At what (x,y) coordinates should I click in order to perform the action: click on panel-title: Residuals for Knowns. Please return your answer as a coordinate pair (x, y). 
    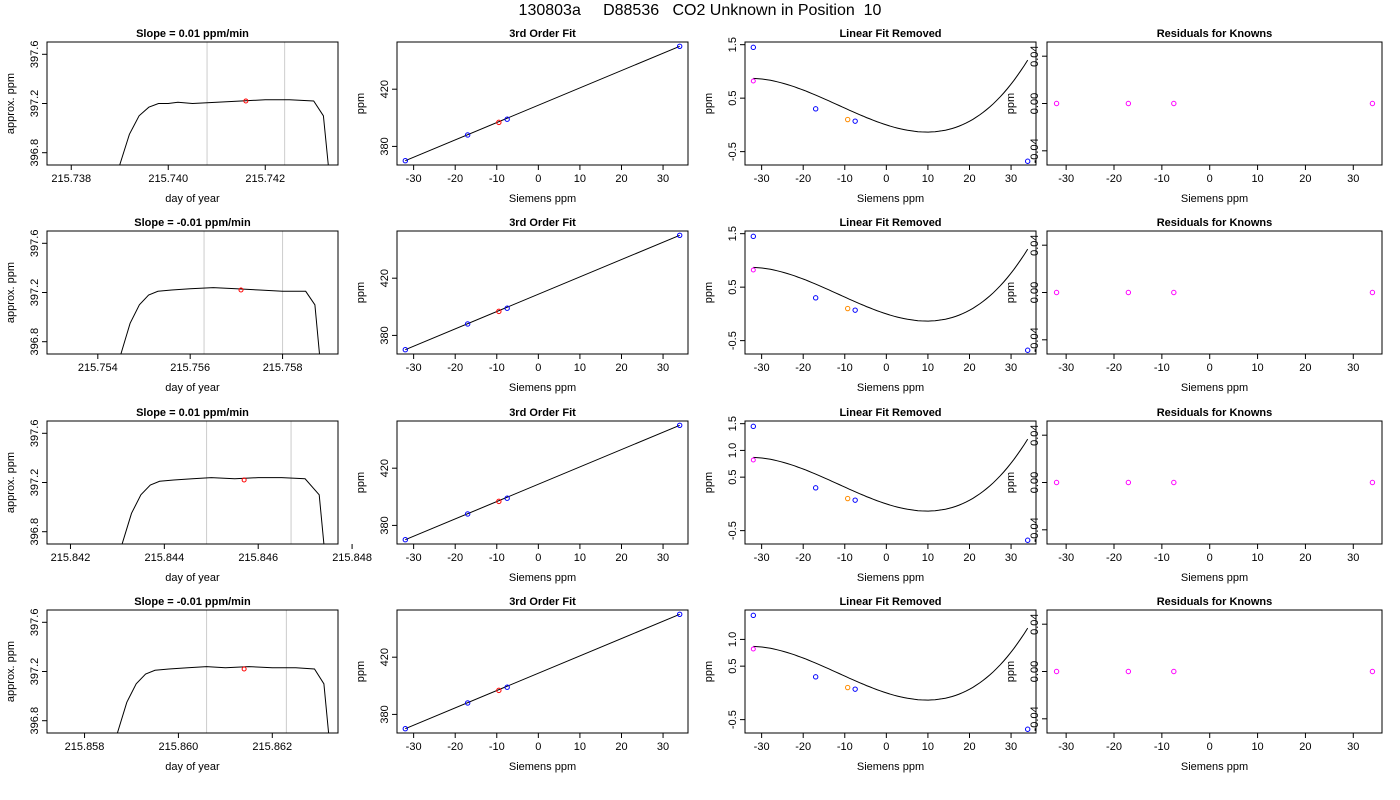
    Looking at the image, I should click on (1215, 34).